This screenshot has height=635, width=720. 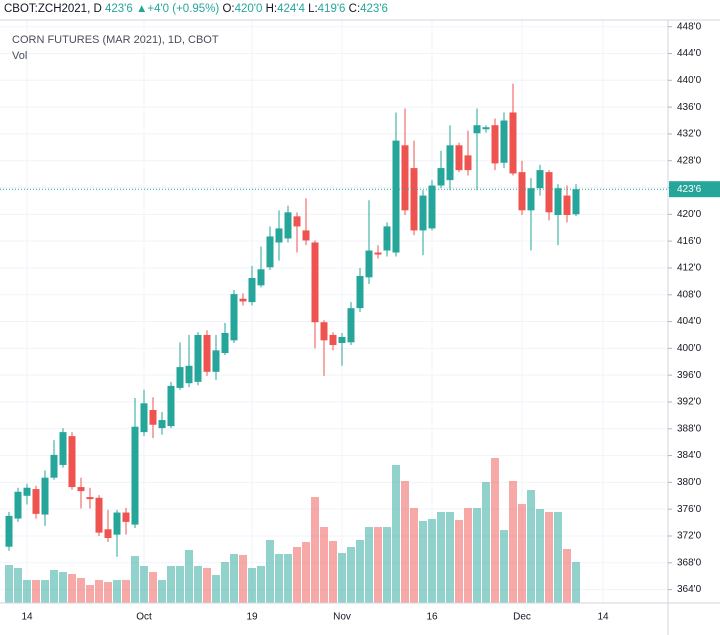 What do you see at coordinates (53, 9) in the screenshot?
I see `symbol: CBOT:ZCH2021, D` at bounding box center [53, 9].